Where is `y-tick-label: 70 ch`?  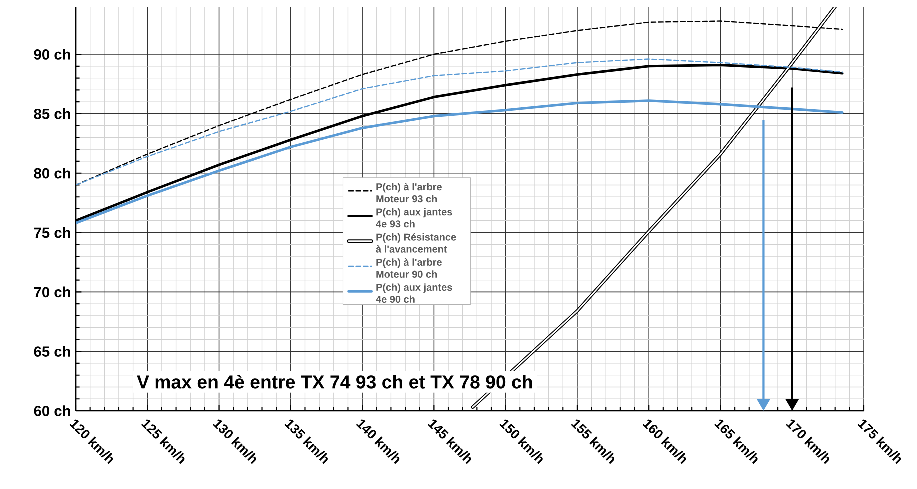
y-tick-label: 70 ch is located at coordinates (52, 292).